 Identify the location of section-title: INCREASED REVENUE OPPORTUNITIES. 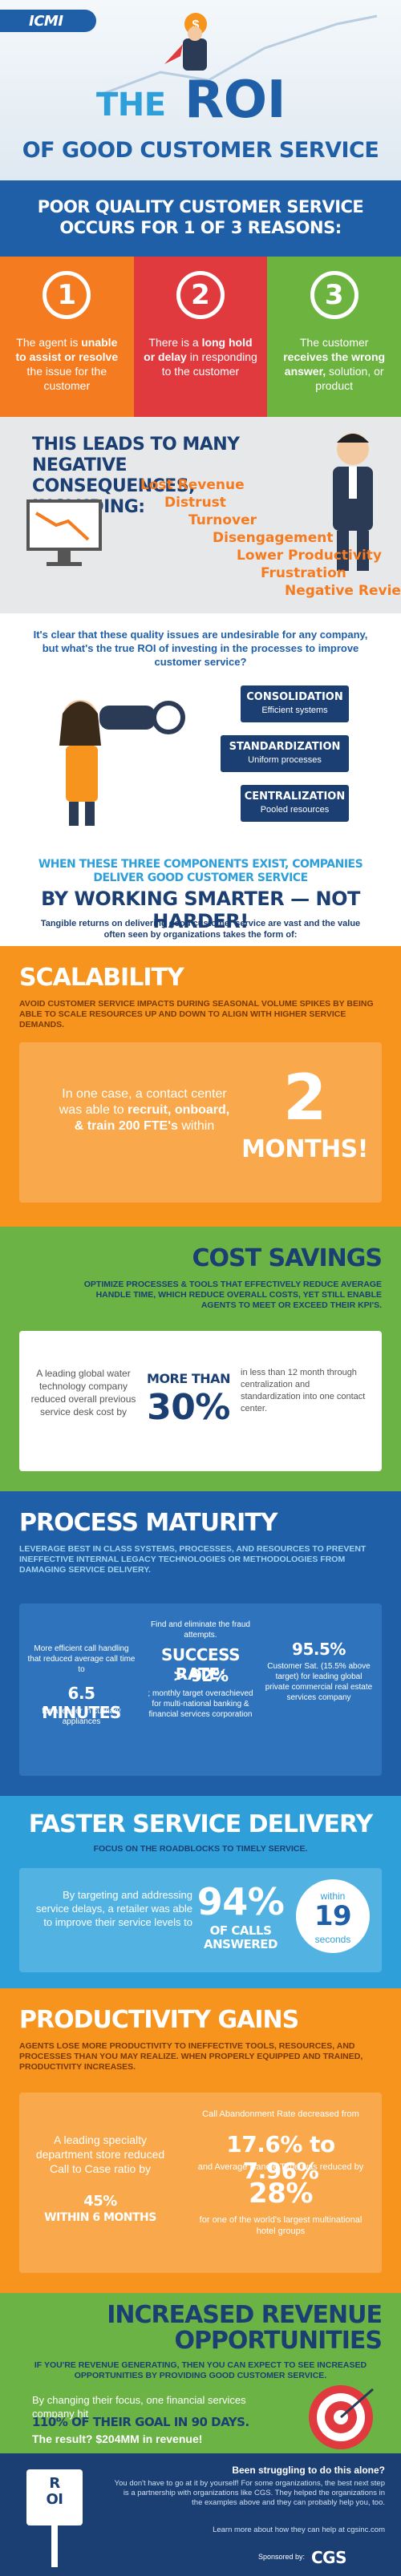
(245, 2328).